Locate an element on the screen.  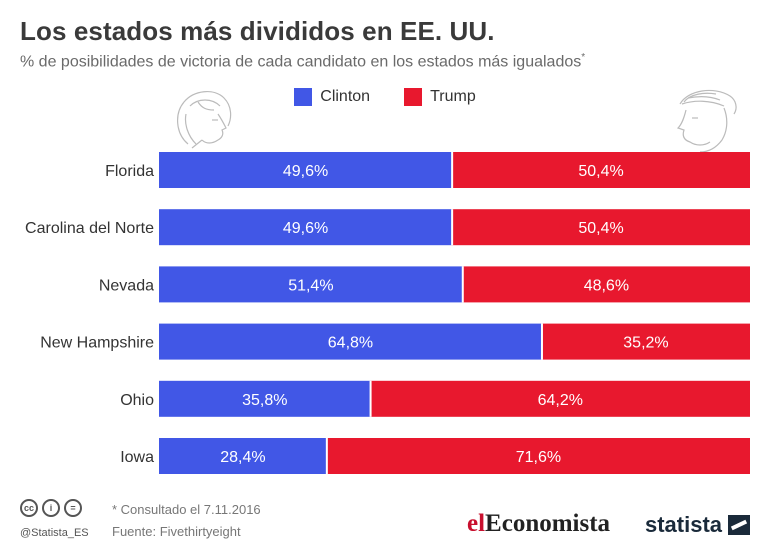
data-label-clinton-ohio: 35,8% is located at coordinates (264, 400).